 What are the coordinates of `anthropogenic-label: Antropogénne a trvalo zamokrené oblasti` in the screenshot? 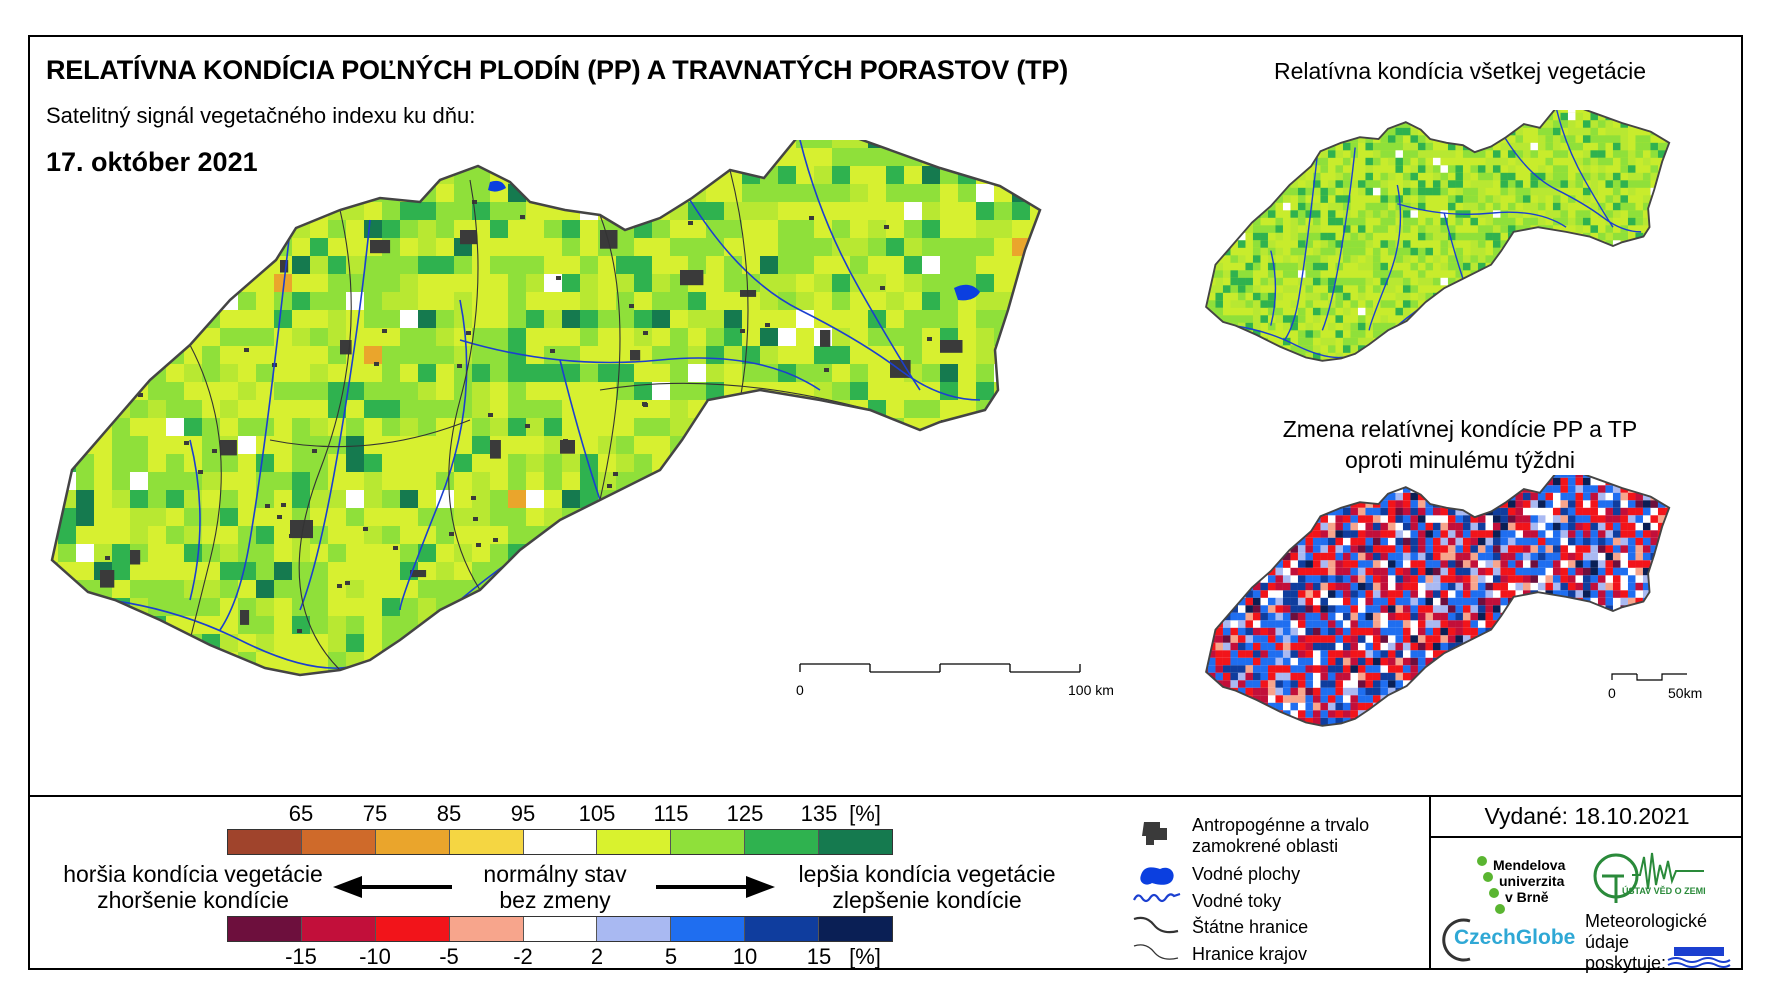 It's located at (1280, 836).